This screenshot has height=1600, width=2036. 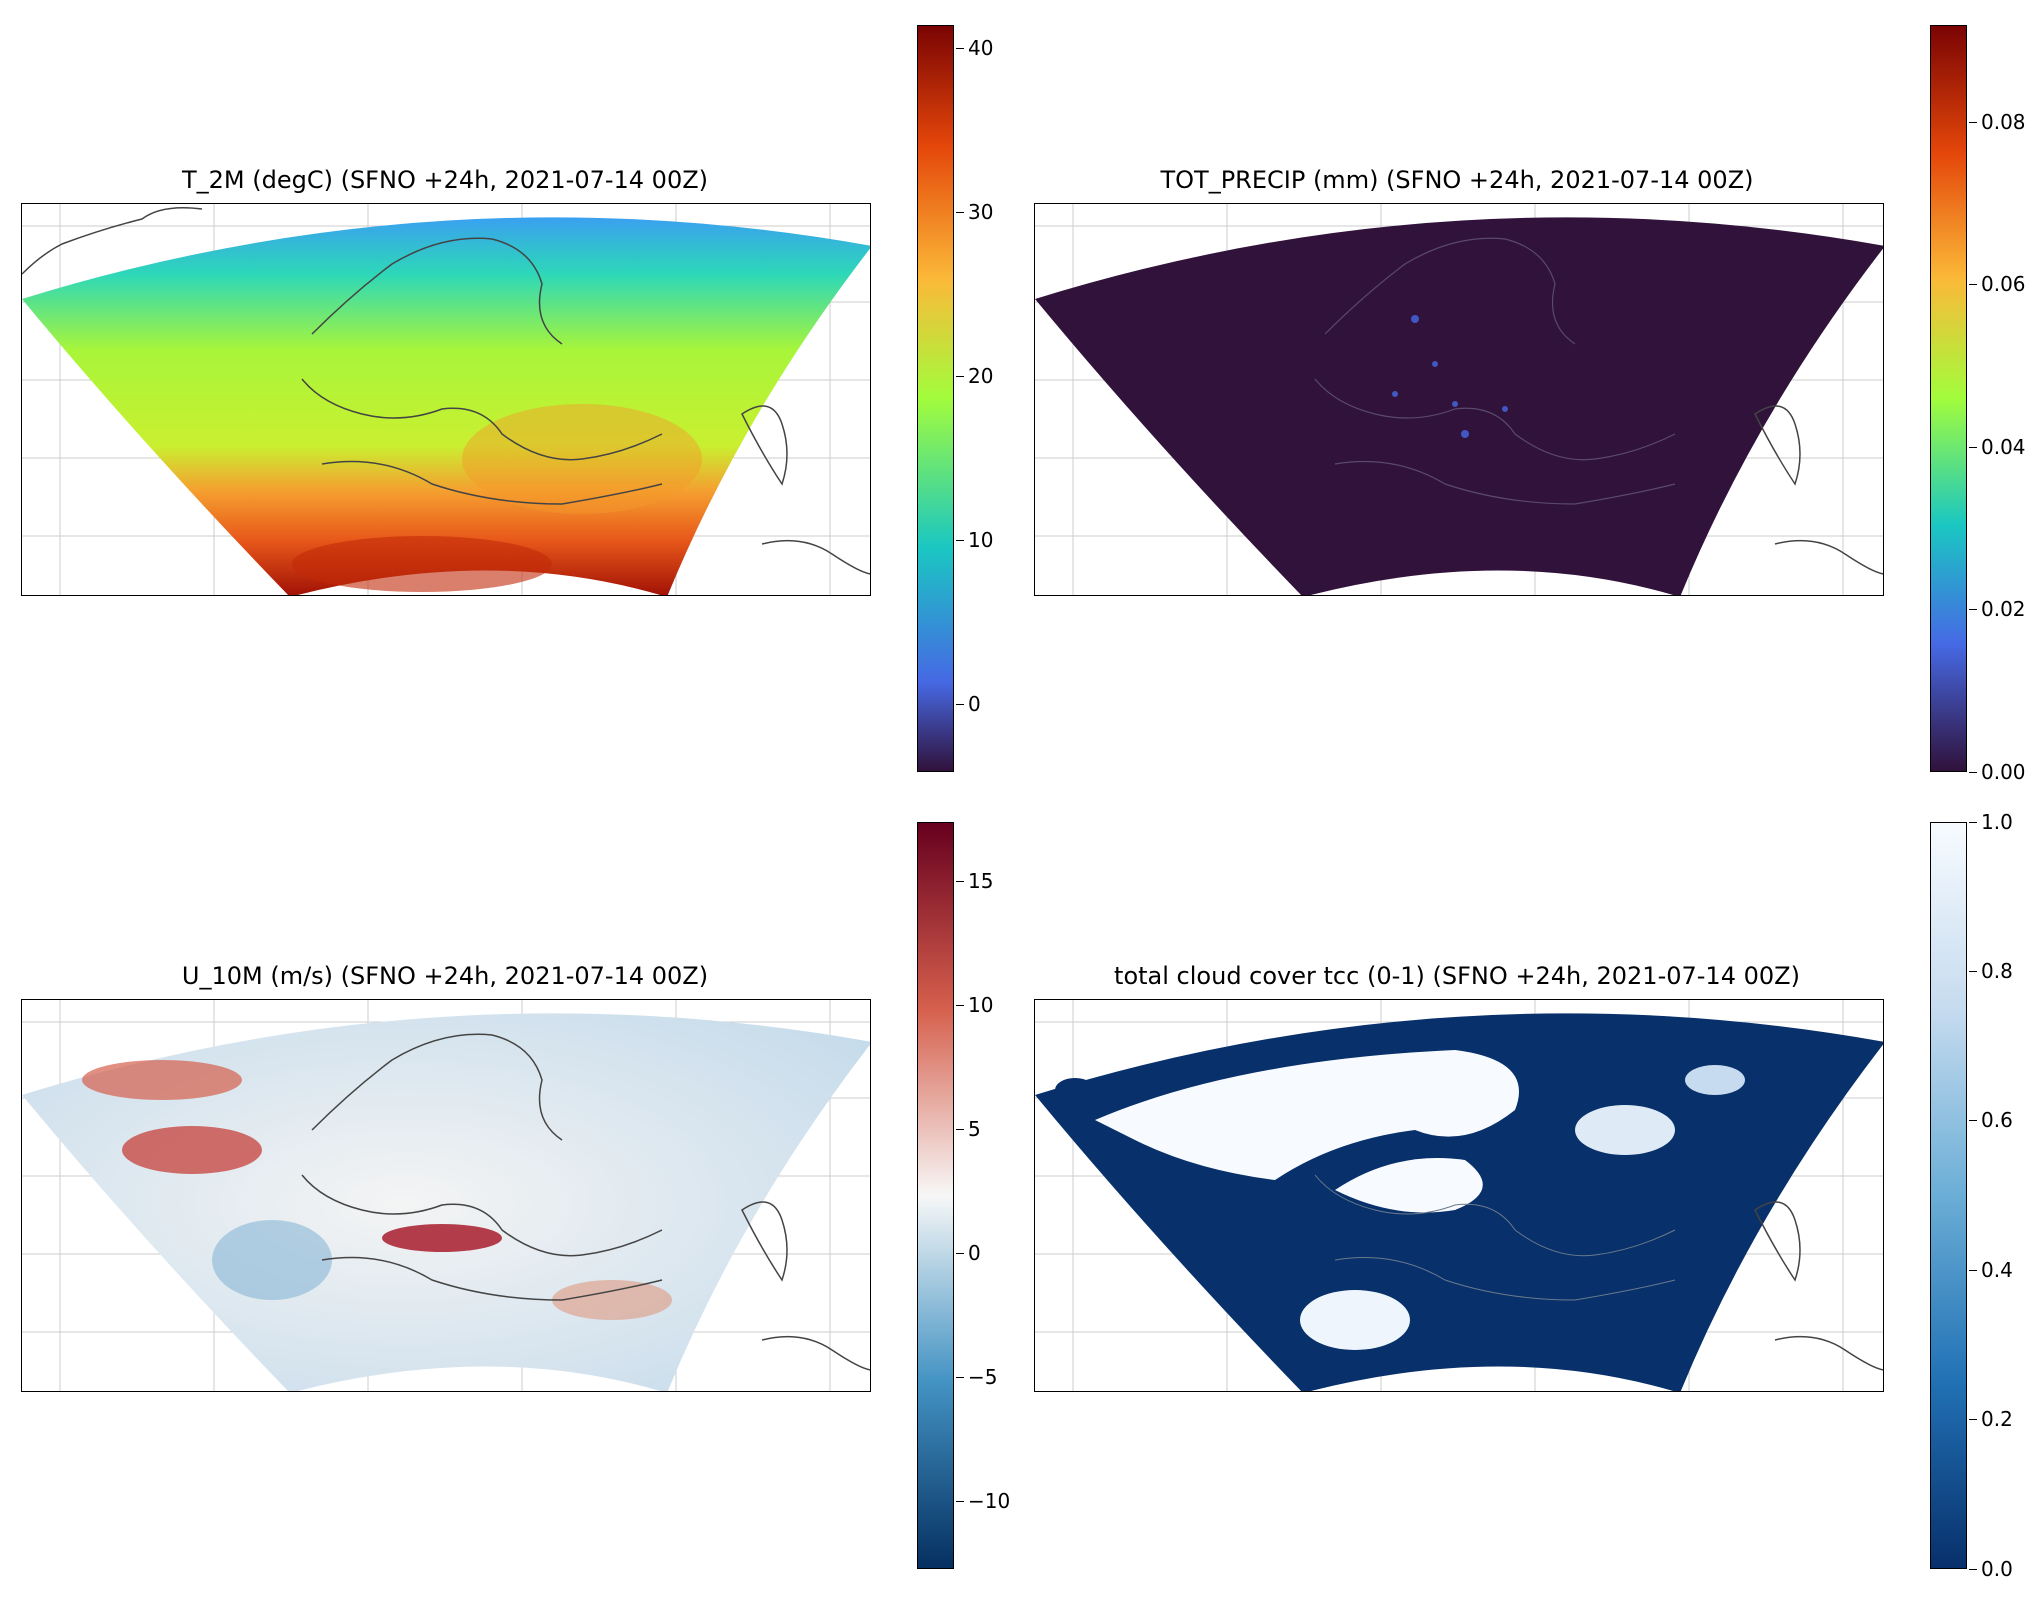 I want to click on colorbar-tot-precip, so click(x=1948, y=398).